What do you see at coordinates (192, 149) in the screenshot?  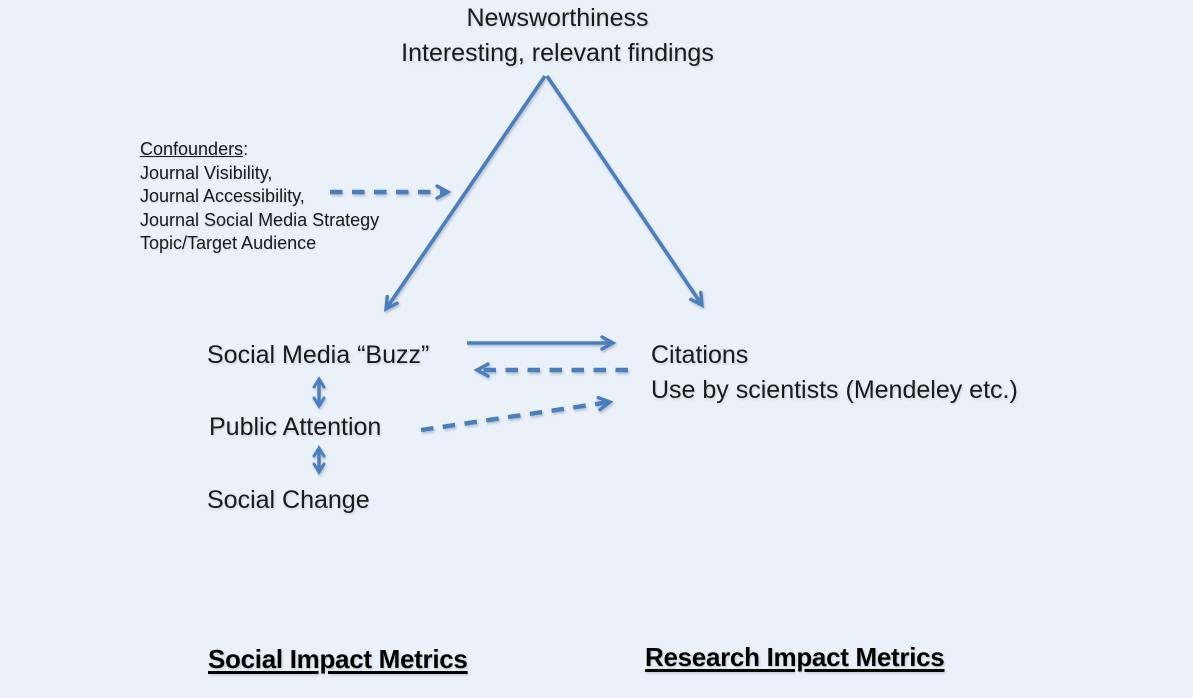 I see `confounders-heading: Confounders` at bounding box center [192, 149].